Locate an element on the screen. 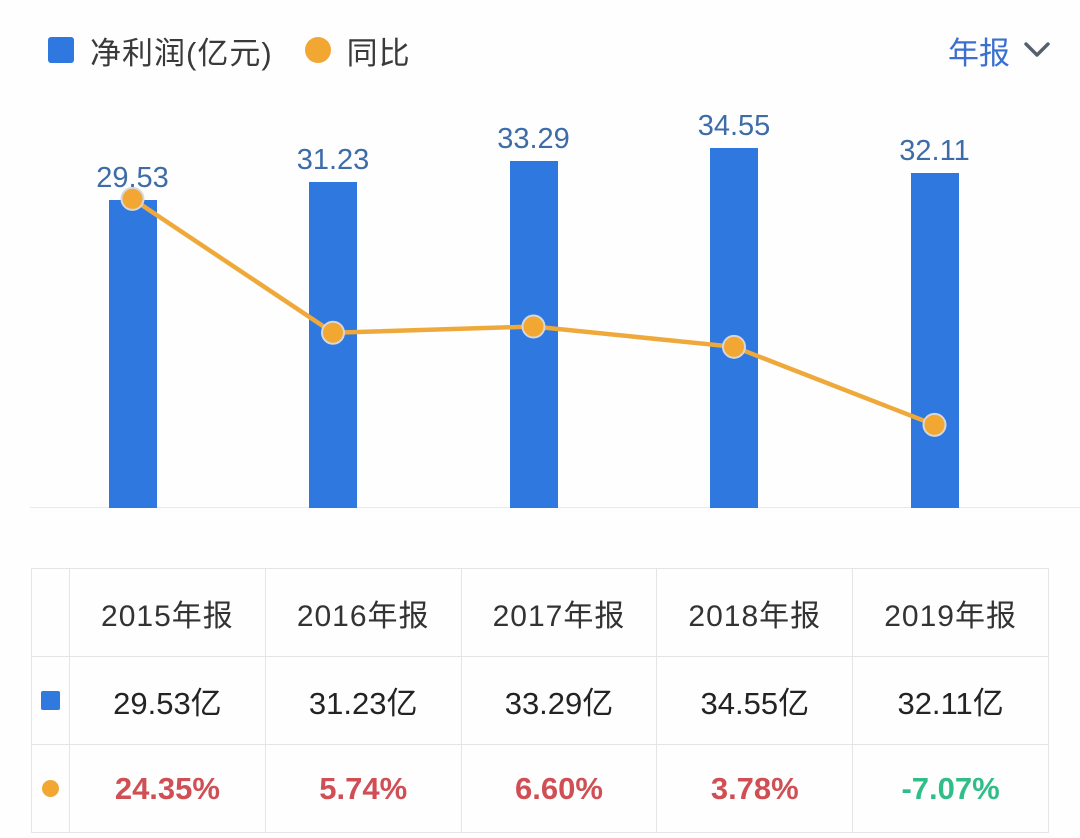 This screenshot has width=1080, height=838. yoy-marker-cell is located at coordinates (50, 788).